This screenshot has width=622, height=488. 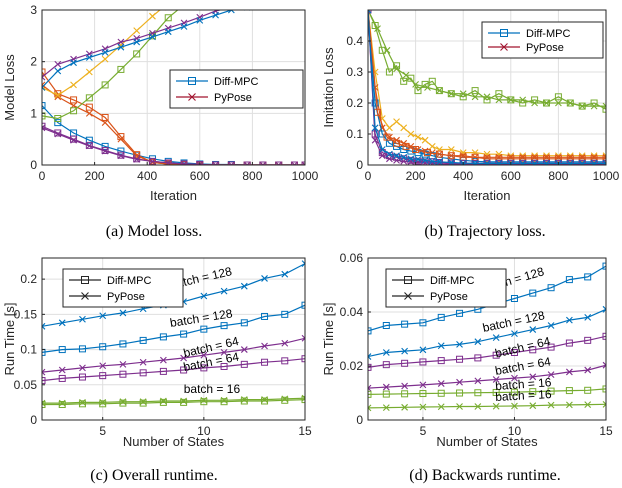 I want to click on legend-x-marker, so click(x=192, y=97).